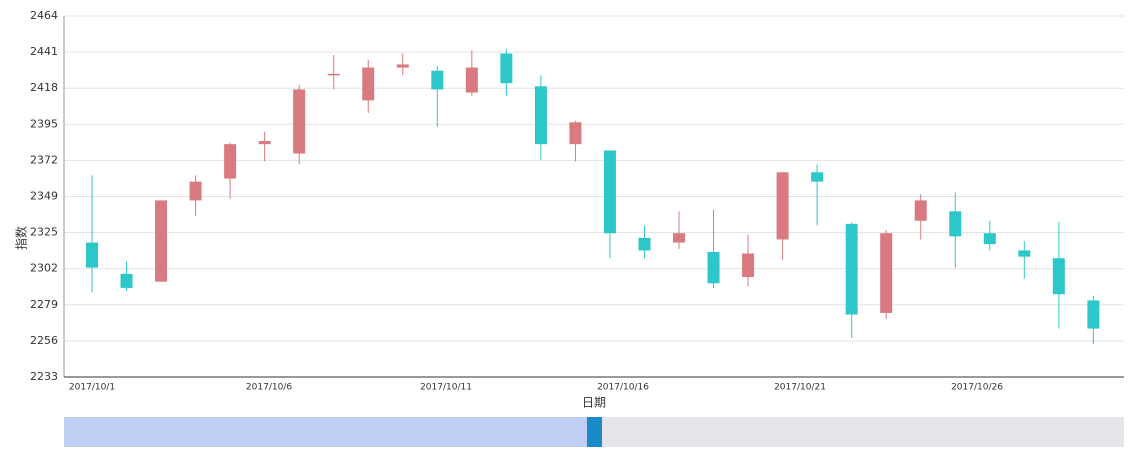  What do you see at coordinates (92, 388) in the screenshot?
I see `x-tick-label: 2017/10/1` at bounding box center [92, 388].